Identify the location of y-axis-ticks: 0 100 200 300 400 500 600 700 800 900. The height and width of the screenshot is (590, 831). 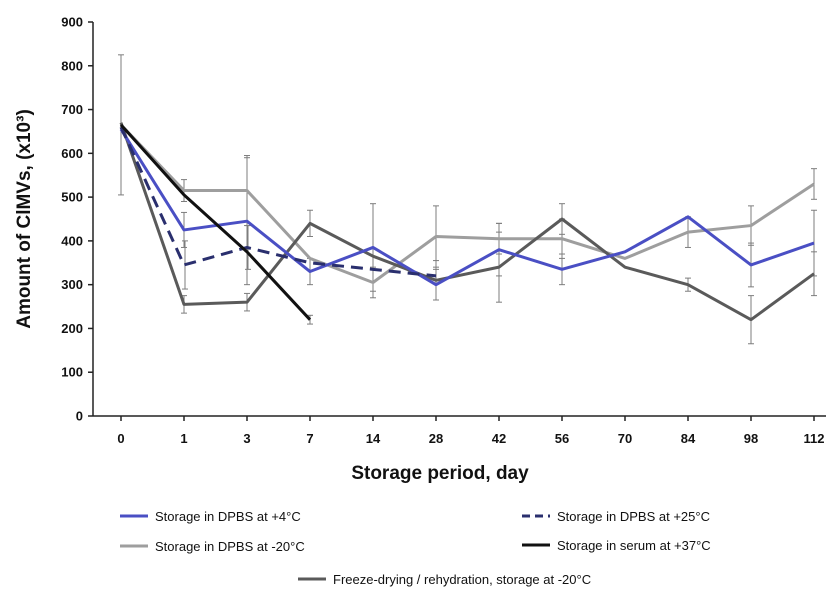
(77, 219).